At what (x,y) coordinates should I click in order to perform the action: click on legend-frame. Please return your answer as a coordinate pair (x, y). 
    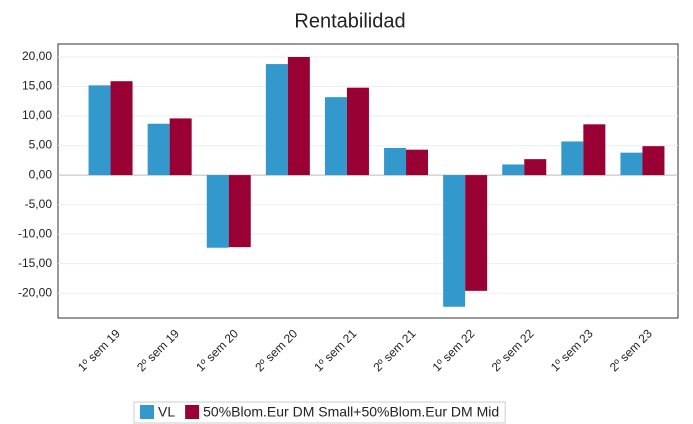
    Looking at the image, I should click on (319, 412).